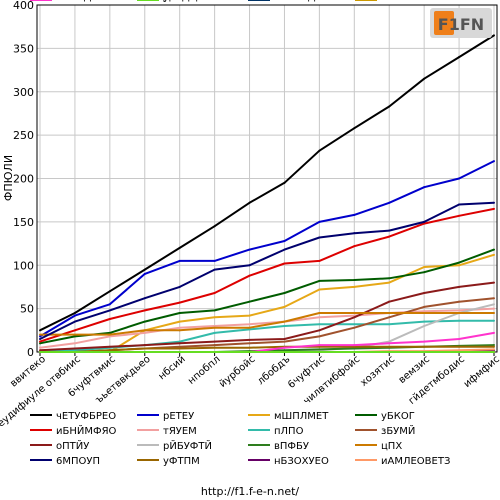 Image resolution: width=500 pixels, height=500 pixels. Describe the element at coordinates (378, 446) in the screenshot. I see `legend-item: цПХ` at that location.